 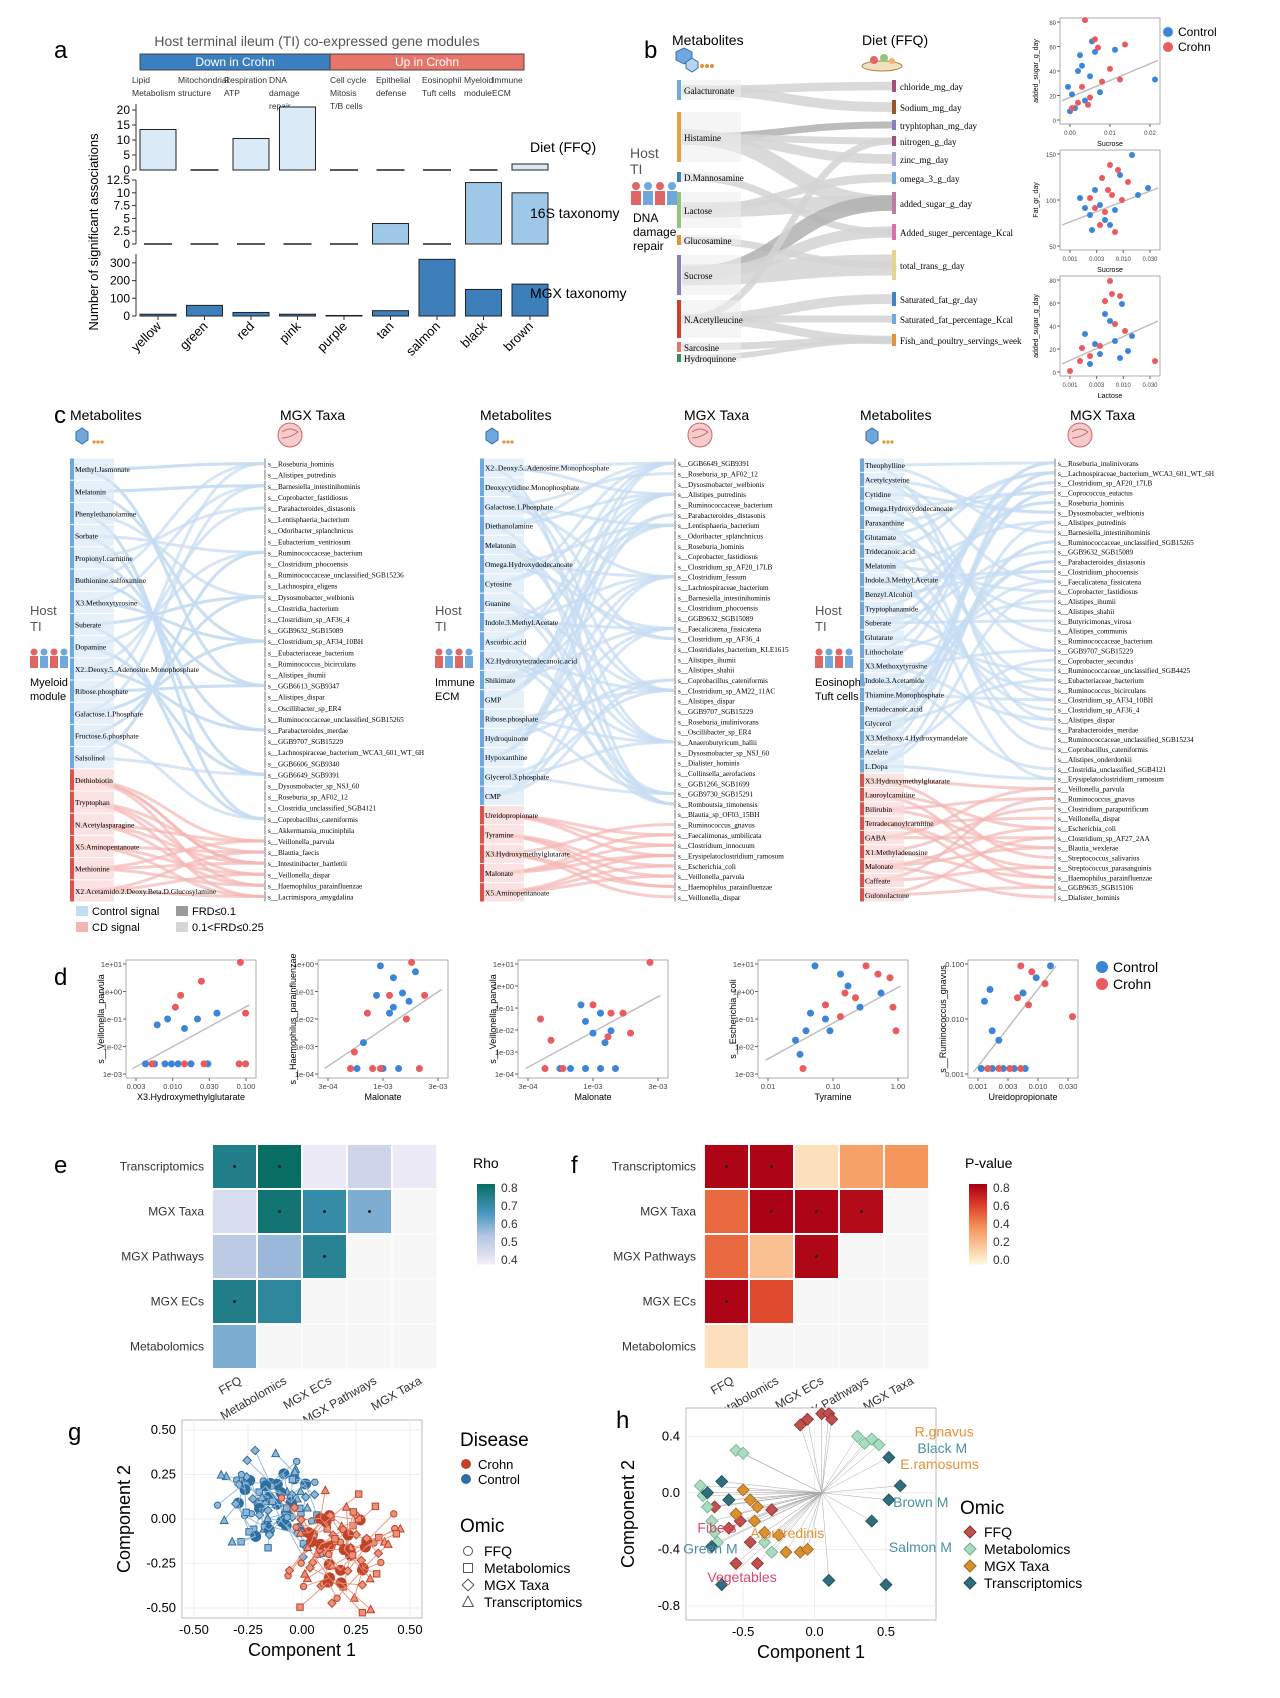 What do you see at coordinates (714, 733) in the screenshot?
I see `c-taxa-label: s__Oscillibacter_sp_ER4` at bounding box center [714, 733].